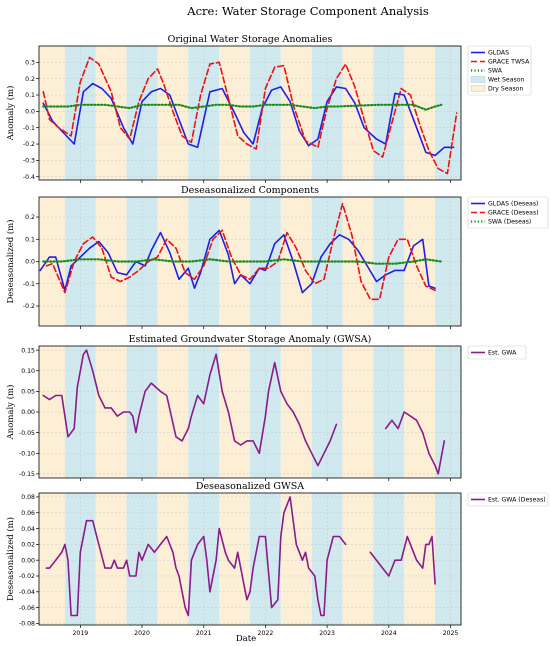 The height and width of the screenshot is (647, 550). Describe the element at coordinates (513, 204) in the screenshot. I see `legend-label: GLDAS (Deseas)` at that location.